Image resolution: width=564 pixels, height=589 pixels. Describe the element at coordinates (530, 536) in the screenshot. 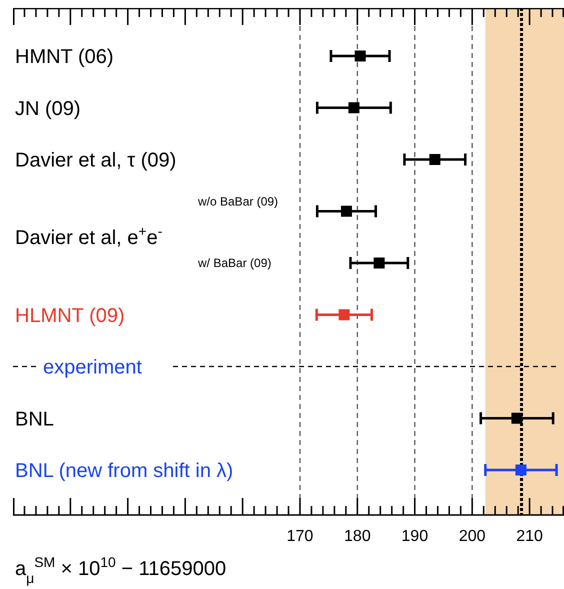

I see `x-tick-label: 210` at that location.